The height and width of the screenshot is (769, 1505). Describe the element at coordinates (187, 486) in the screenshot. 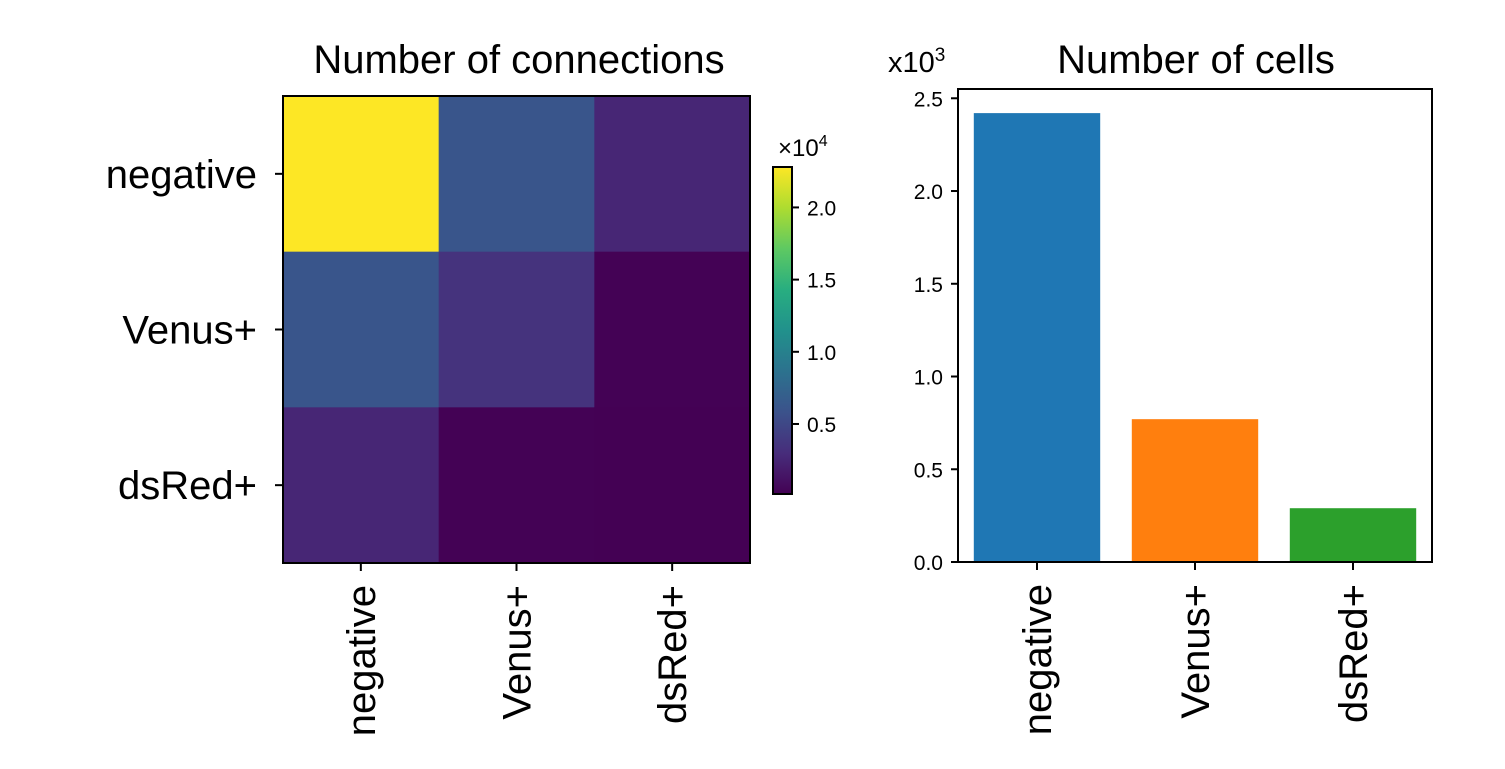

I see `heatmap-row-label: dsRed+` at that location.